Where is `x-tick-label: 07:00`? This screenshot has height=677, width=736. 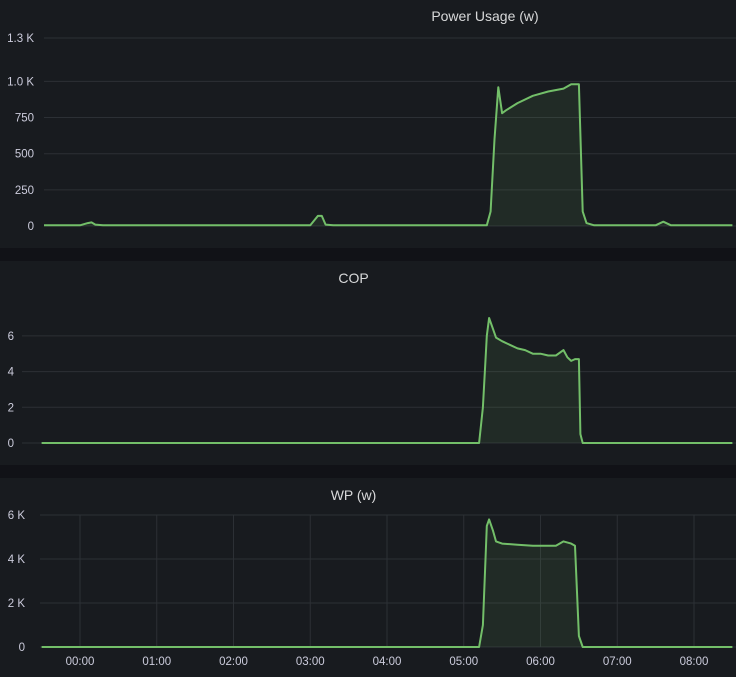 x-tick-label: 07:00 is located at coordinates (617, 662).